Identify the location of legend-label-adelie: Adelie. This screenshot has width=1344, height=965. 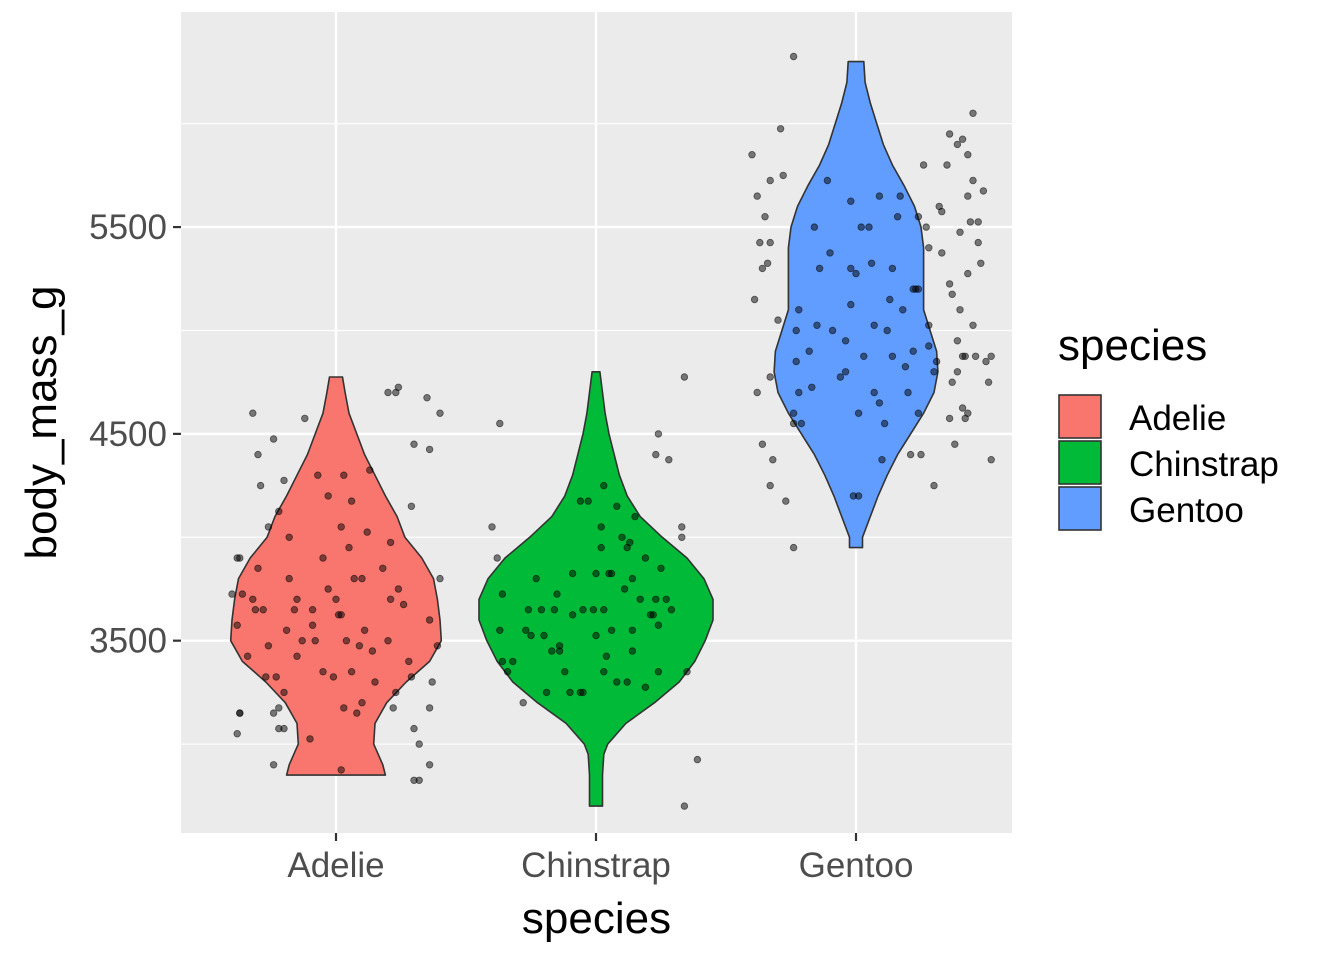
(1177, 418).